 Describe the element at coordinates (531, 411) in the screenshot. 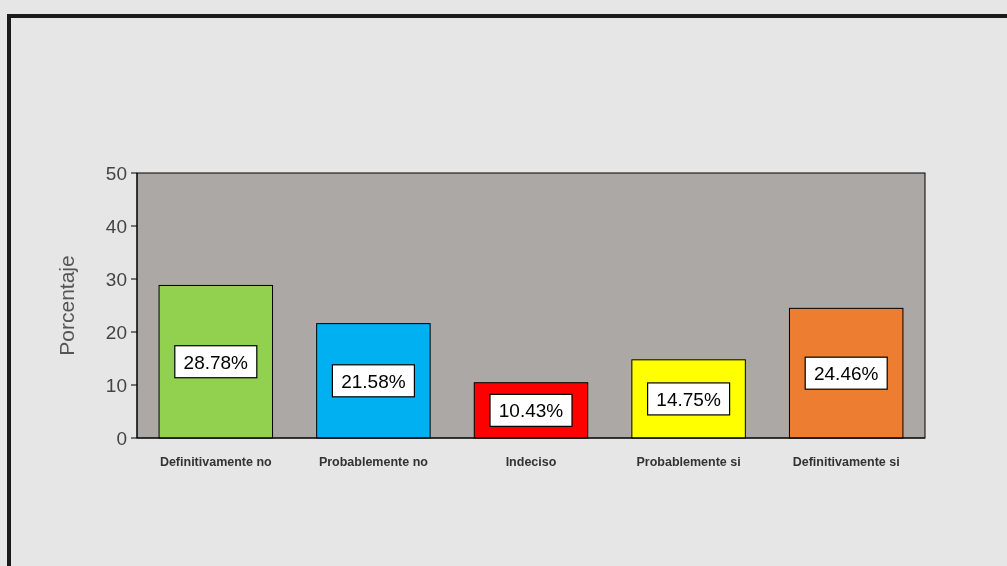

I see `data-label: 10.43%` at that location.